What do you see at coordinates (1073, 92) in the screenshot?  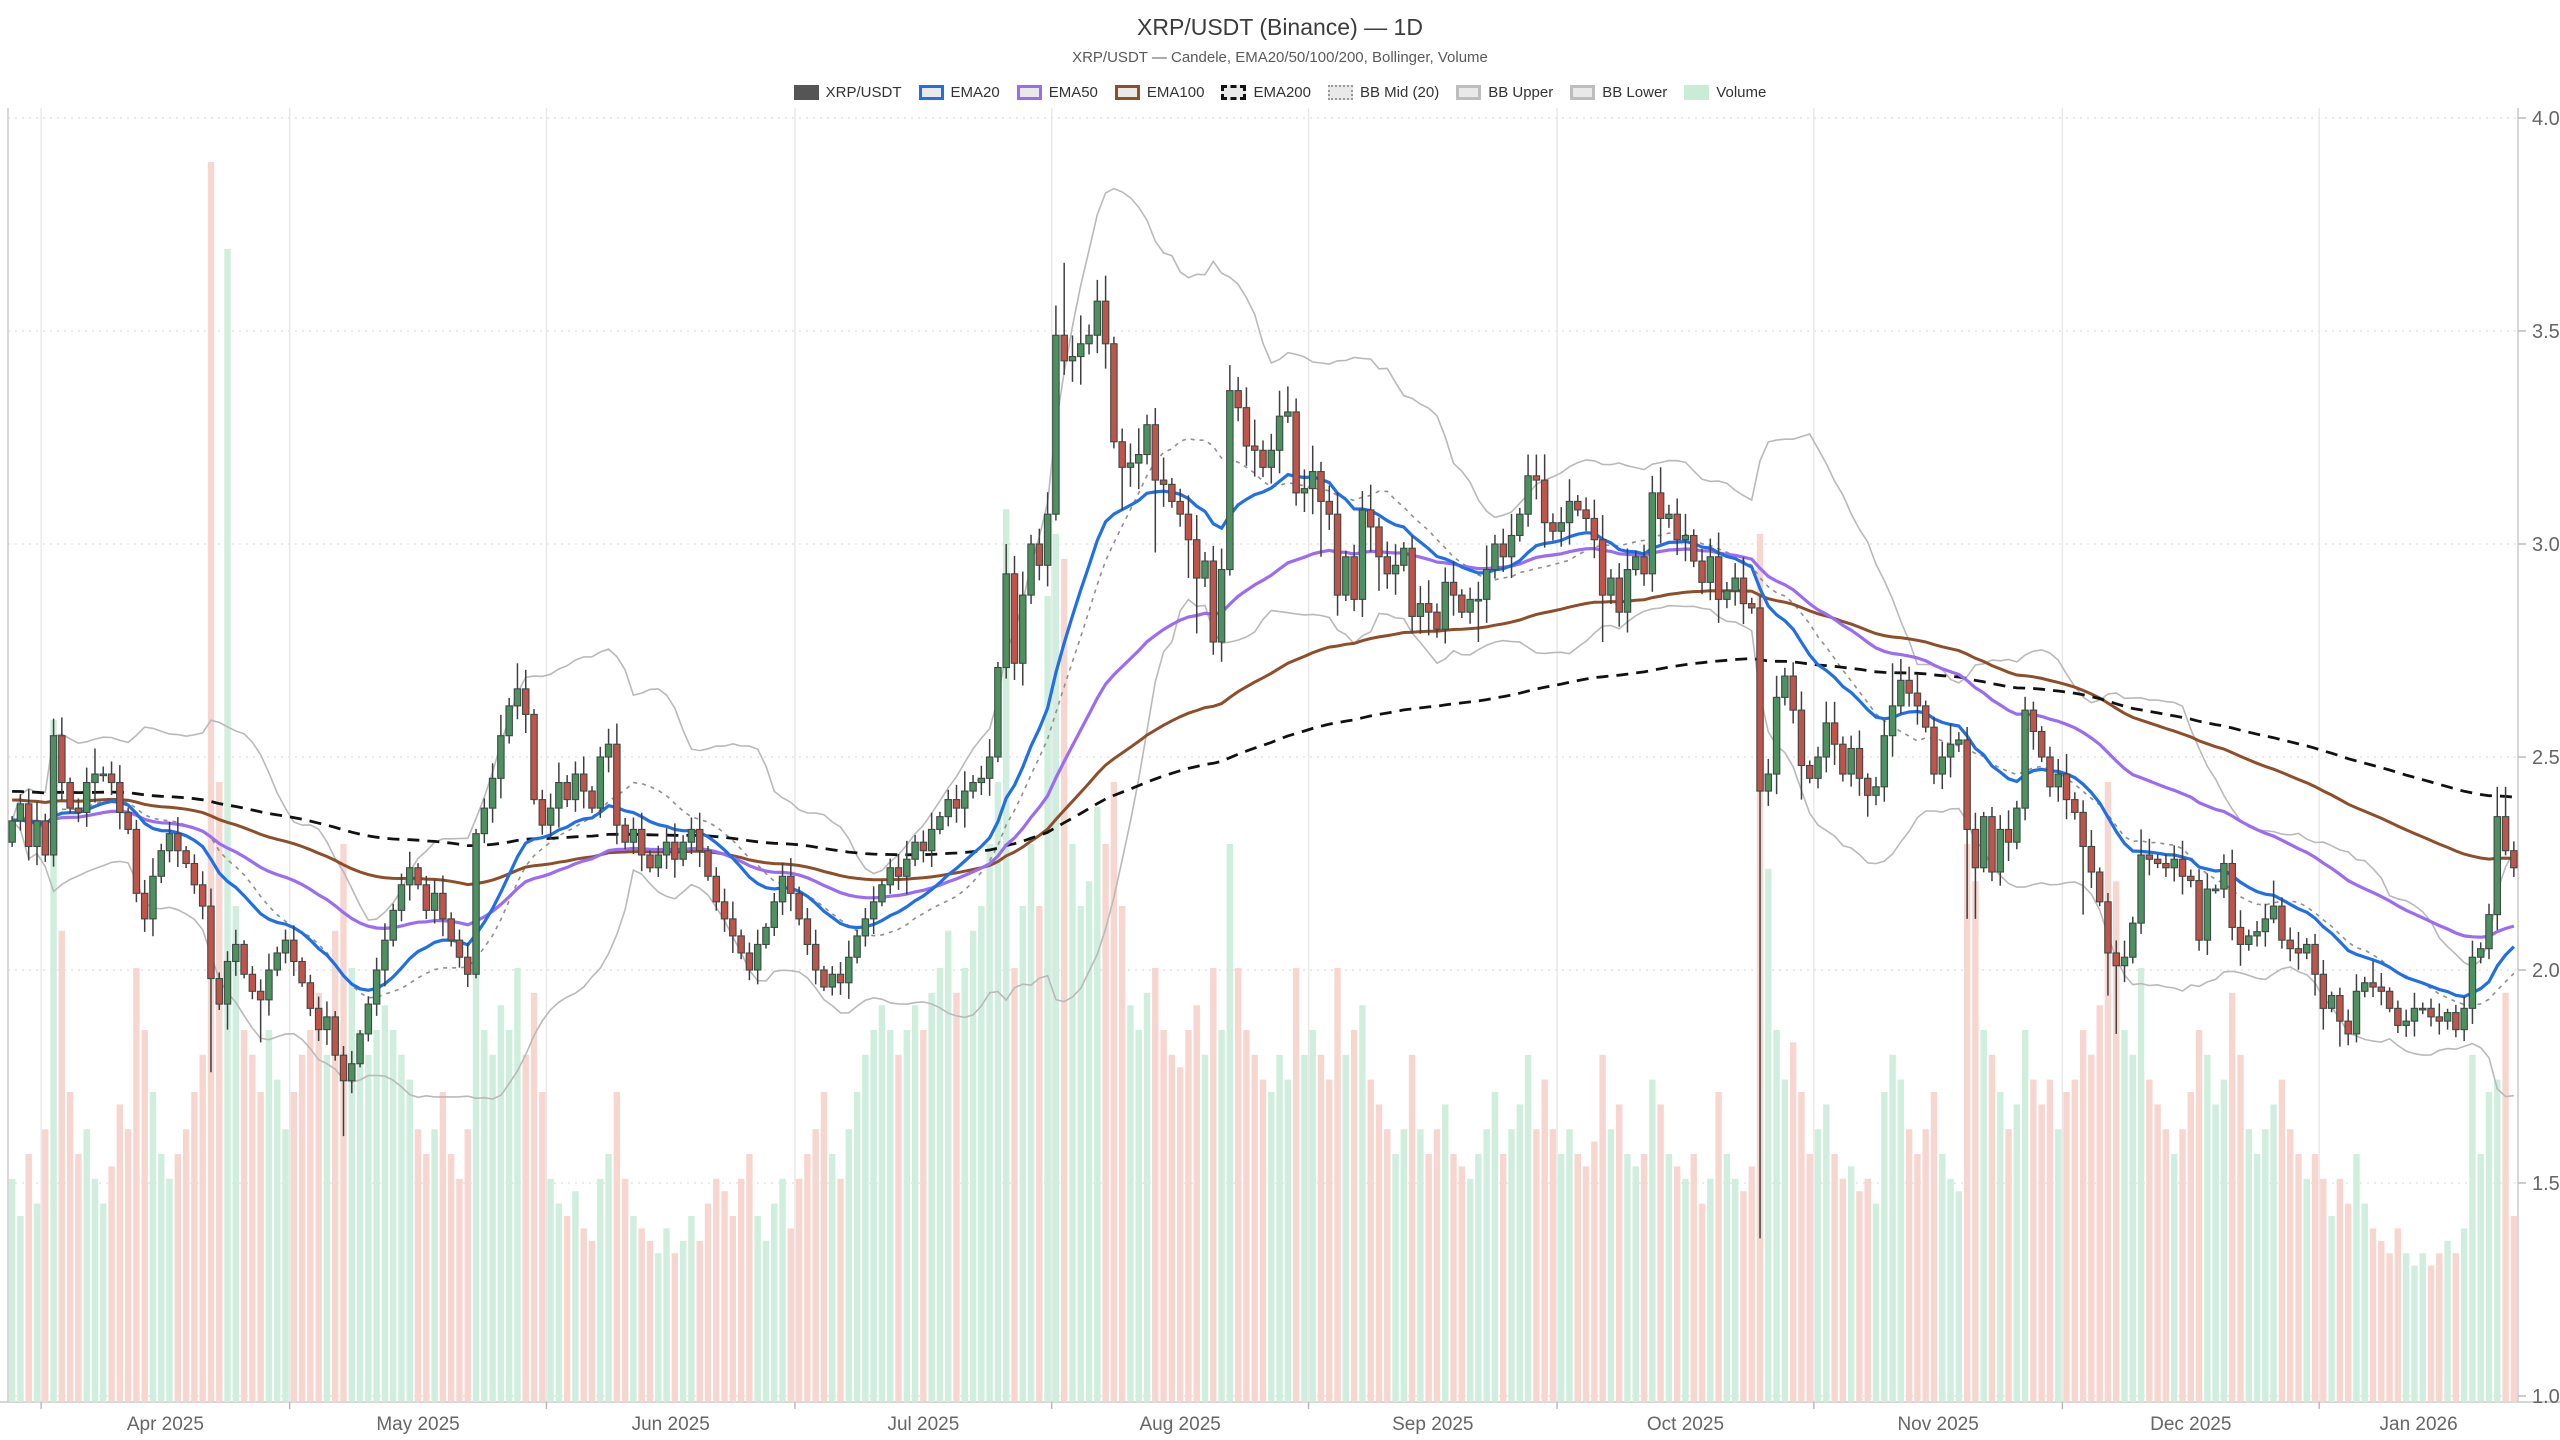 I see `legend-label: EMA50` at bounding box center [1073, 92].